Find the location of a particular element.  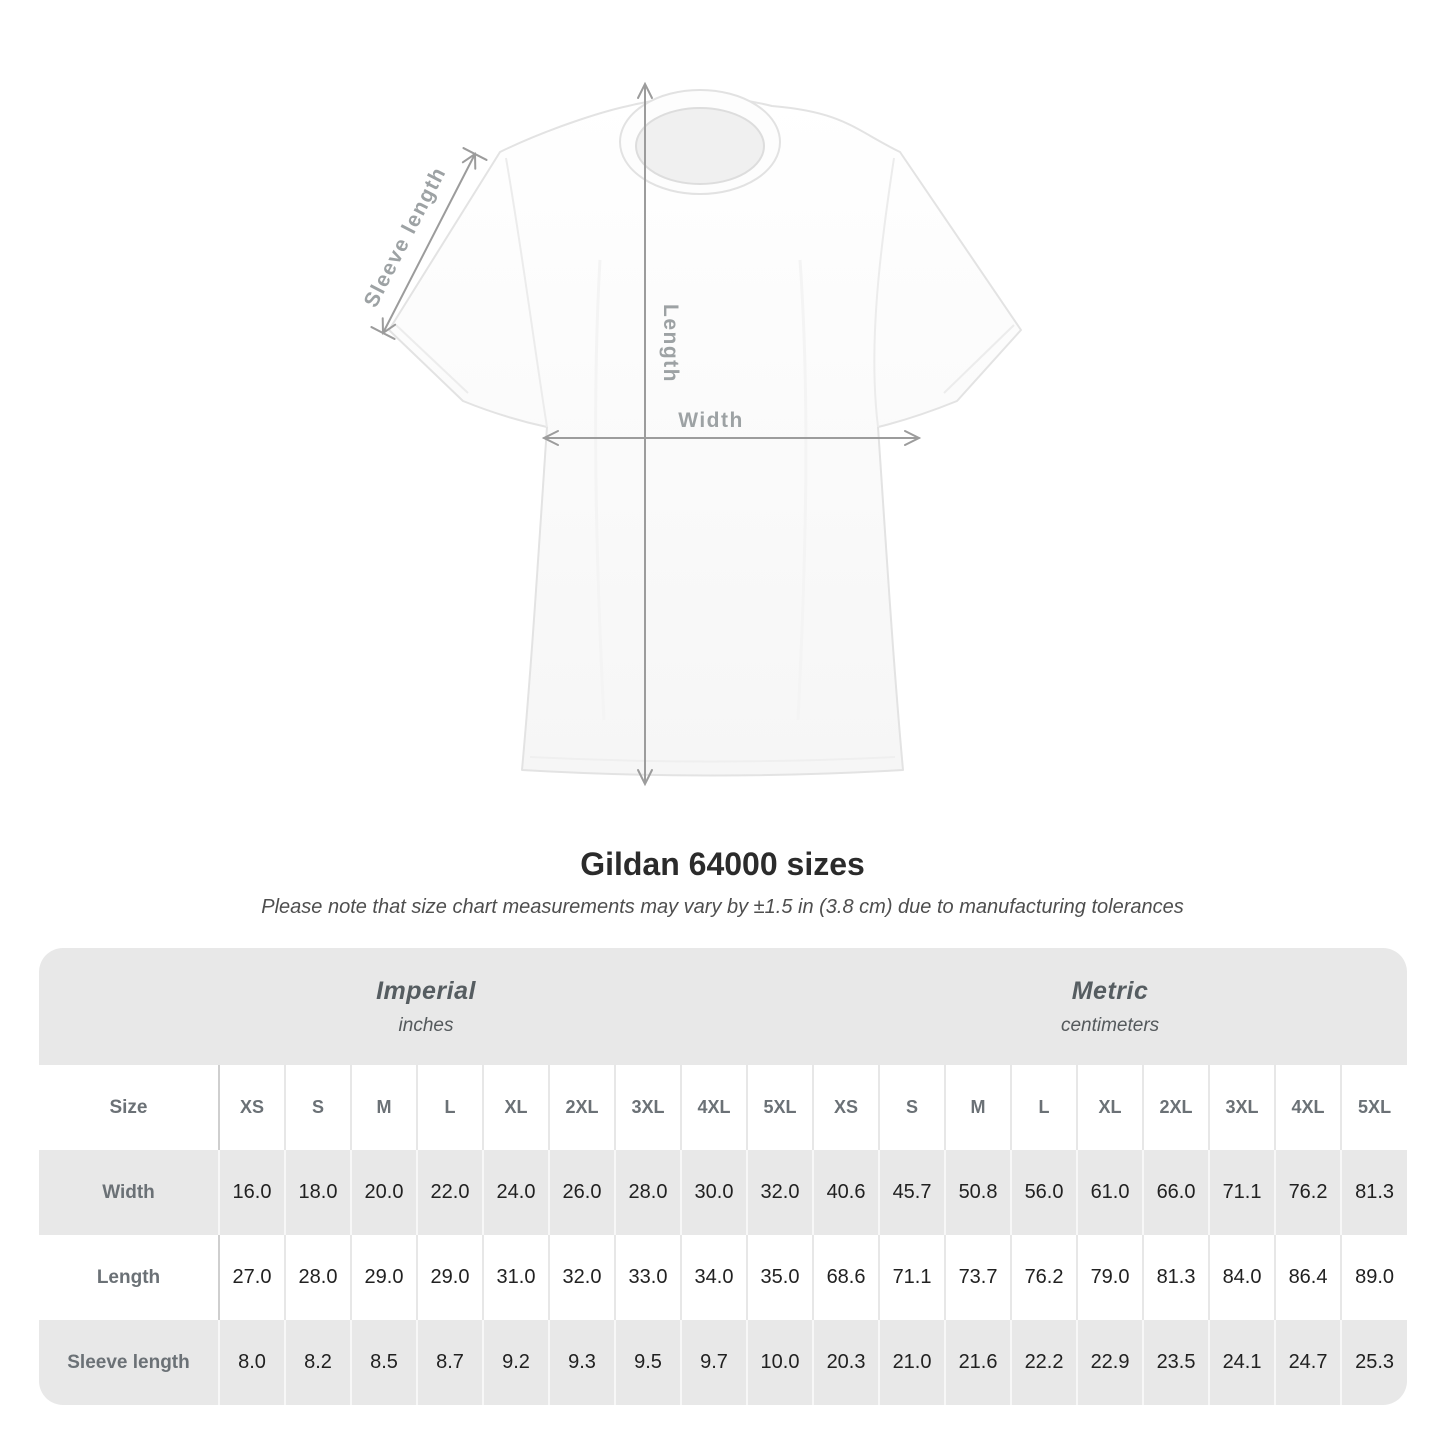

value-cell: 16.0 is located at coordinates (251, 1192).